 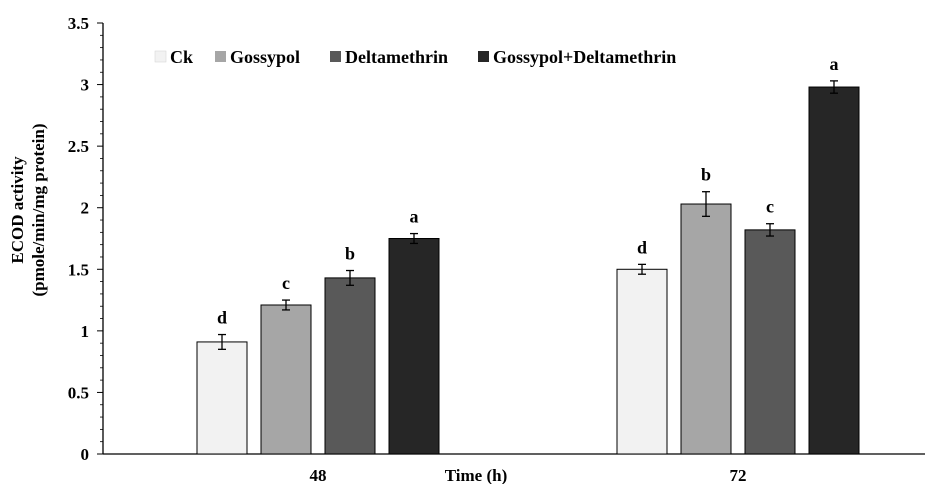 I want to click on legend-label: Ck, so click(x=181, y=57).